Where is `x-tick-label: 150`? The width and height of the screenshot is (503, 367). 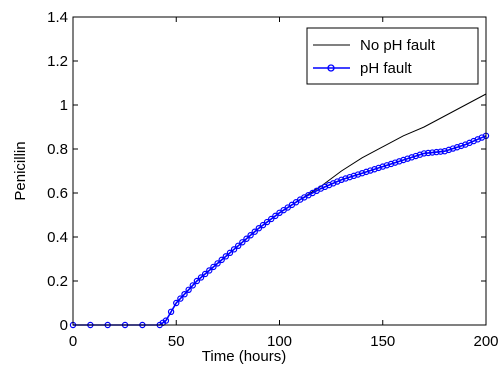
x-tick-label: 150 is located at coordinates (382, 341).